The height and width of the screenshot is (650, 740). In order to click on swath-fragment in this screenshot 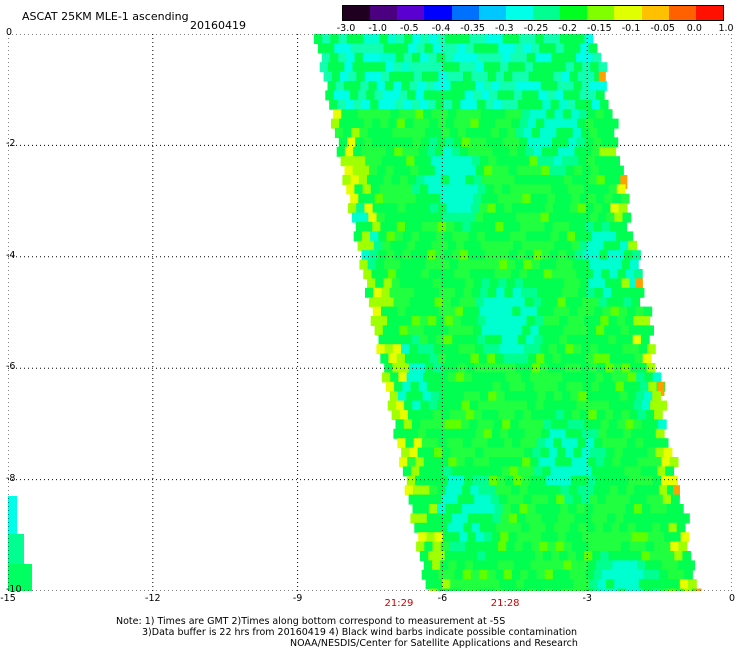, I will do `click(20, 577)`.